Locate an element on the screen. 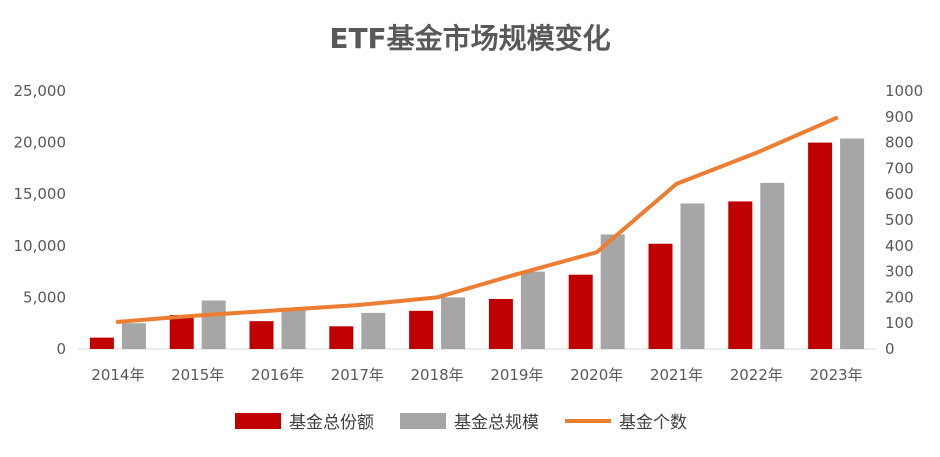 The width and height of the screenshot is (940, 457). x-tick-label: 2015年 is located at coordinates (197, 375).